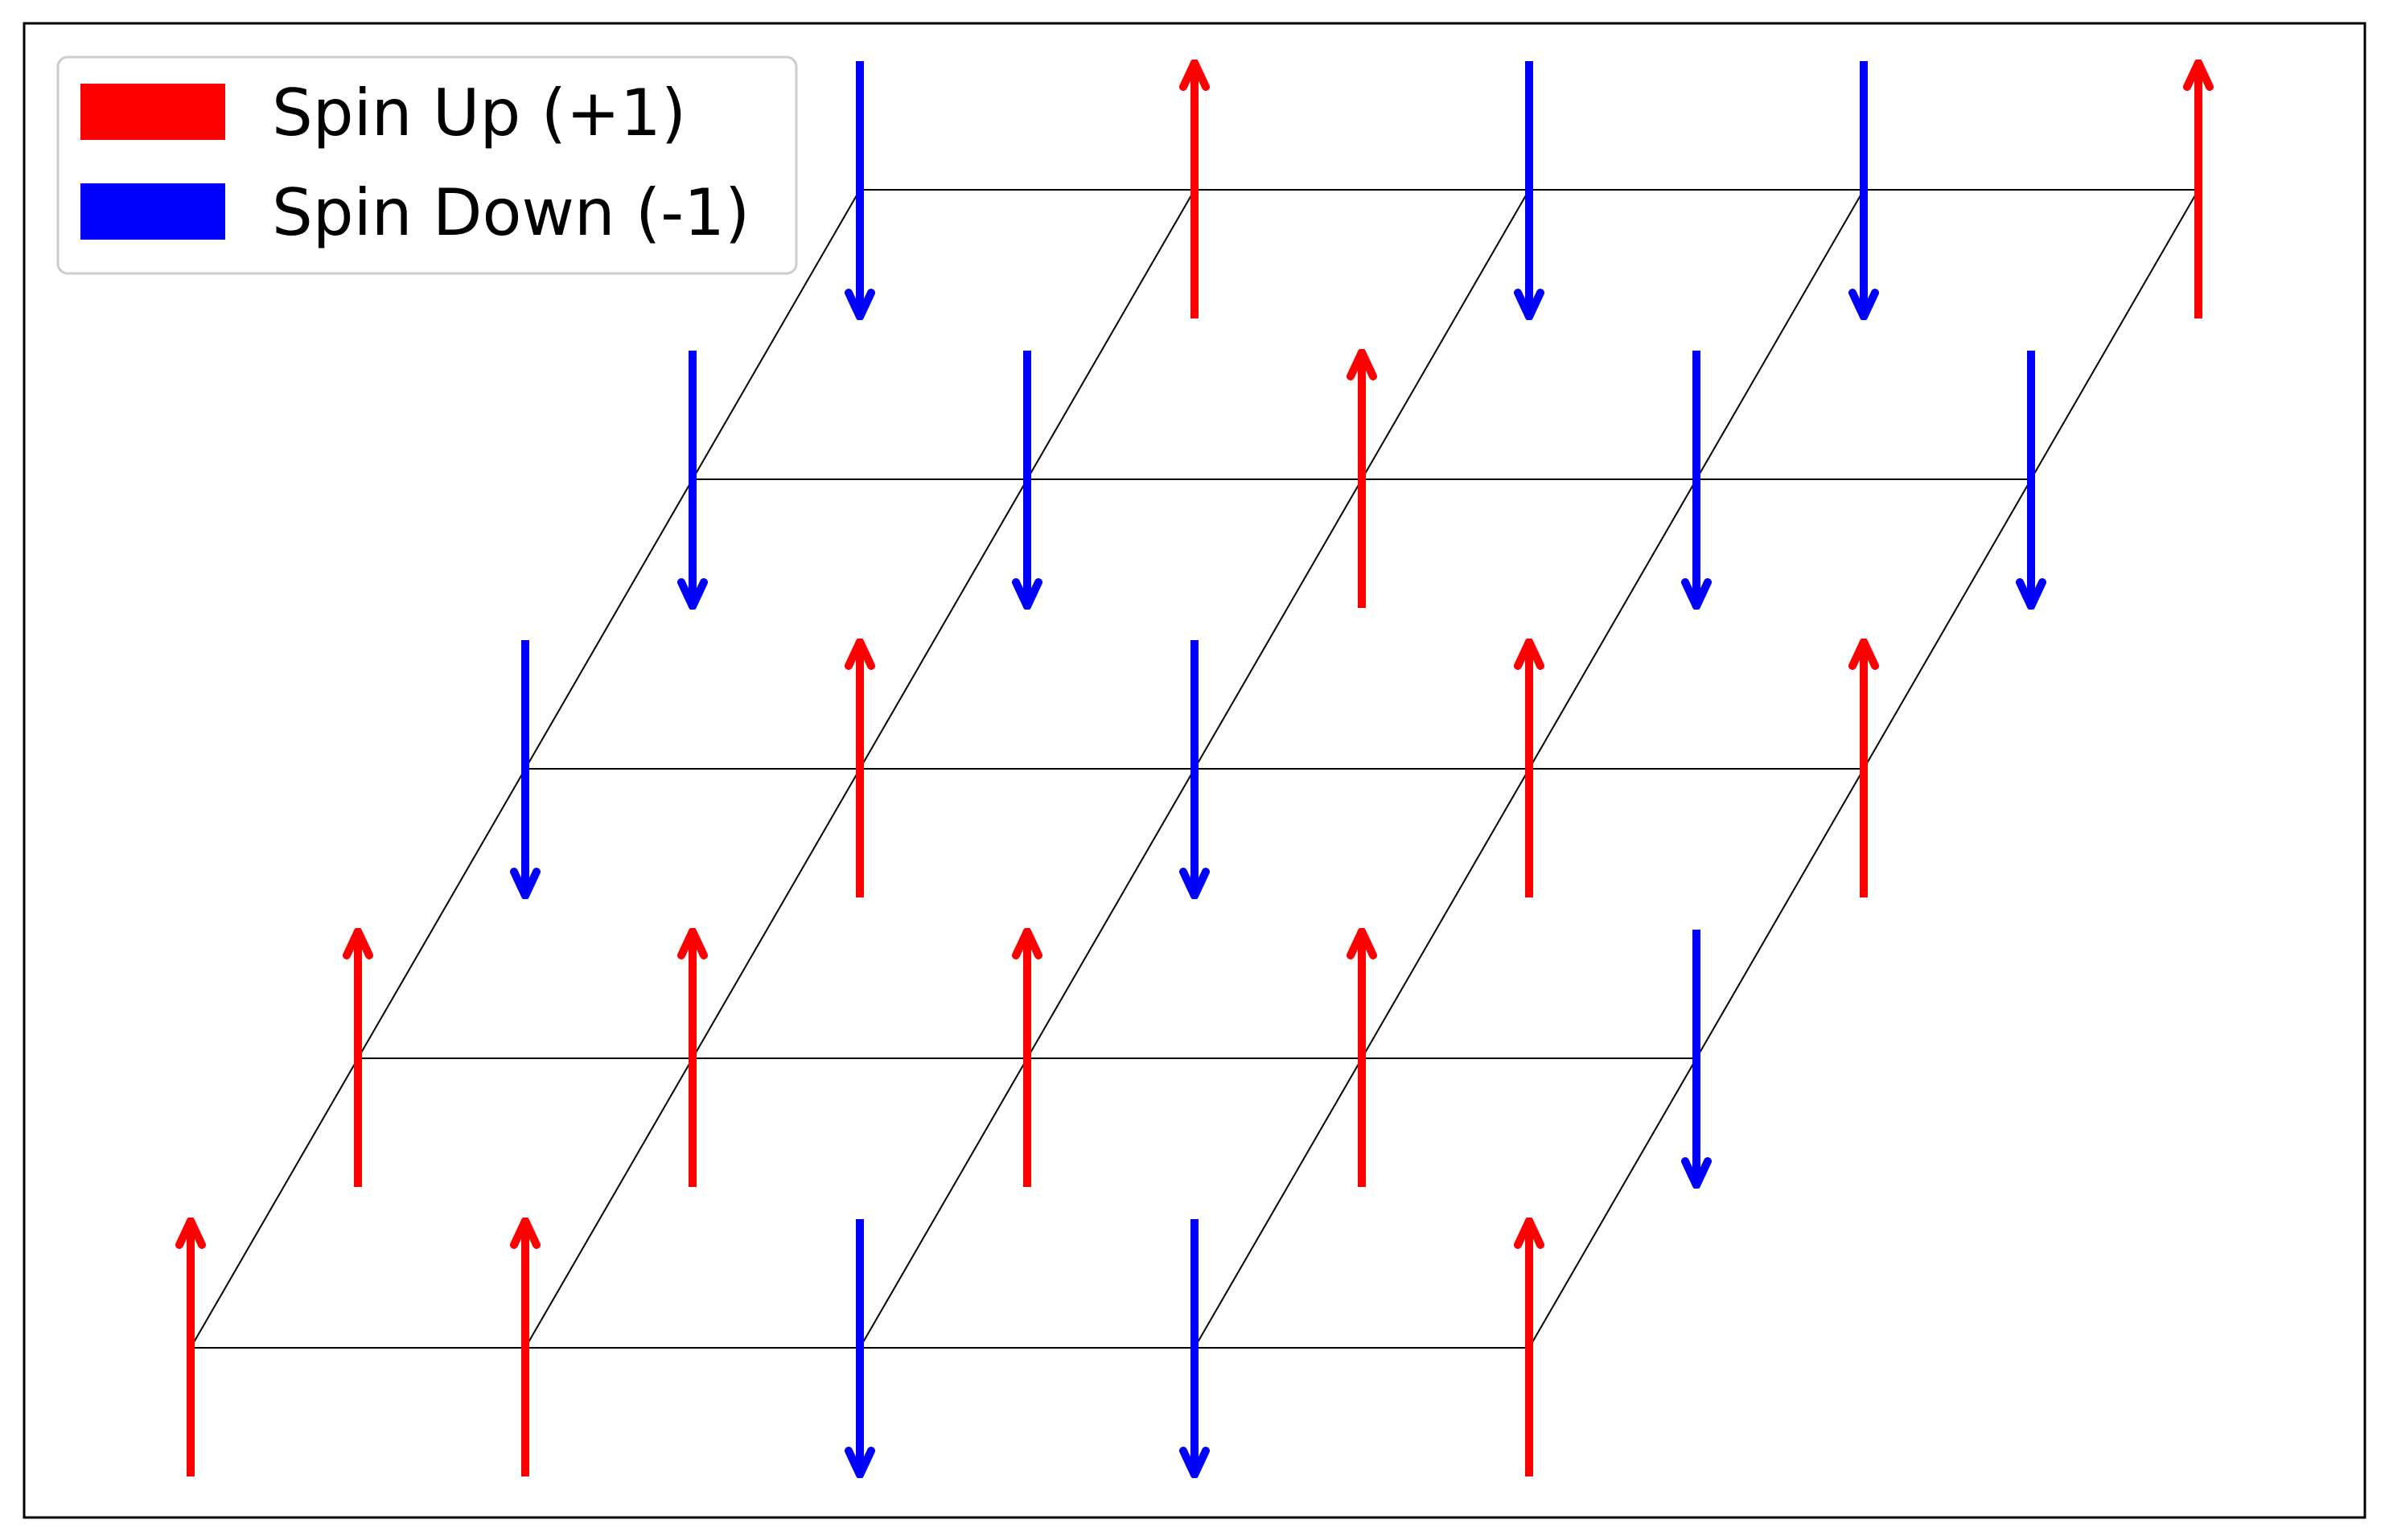 The image size is (2389, 1540). I want to click on legend-label-down: Spin Down (-1), so click(511, 212).